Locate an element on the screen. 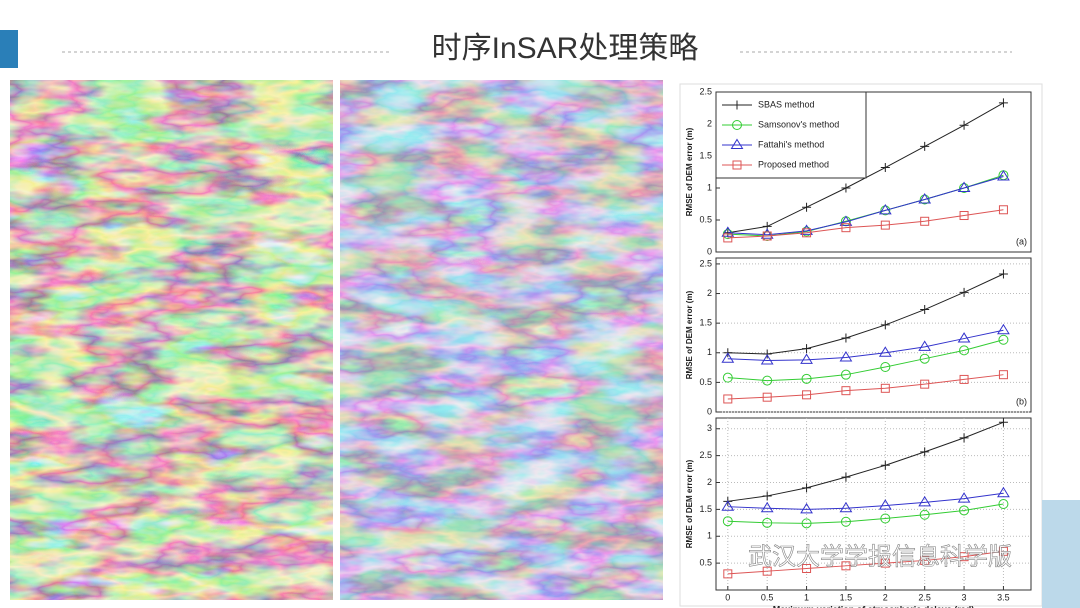 The image size is (1080, 608). y-tick-label: 3 is located at coordinates (709, 428).